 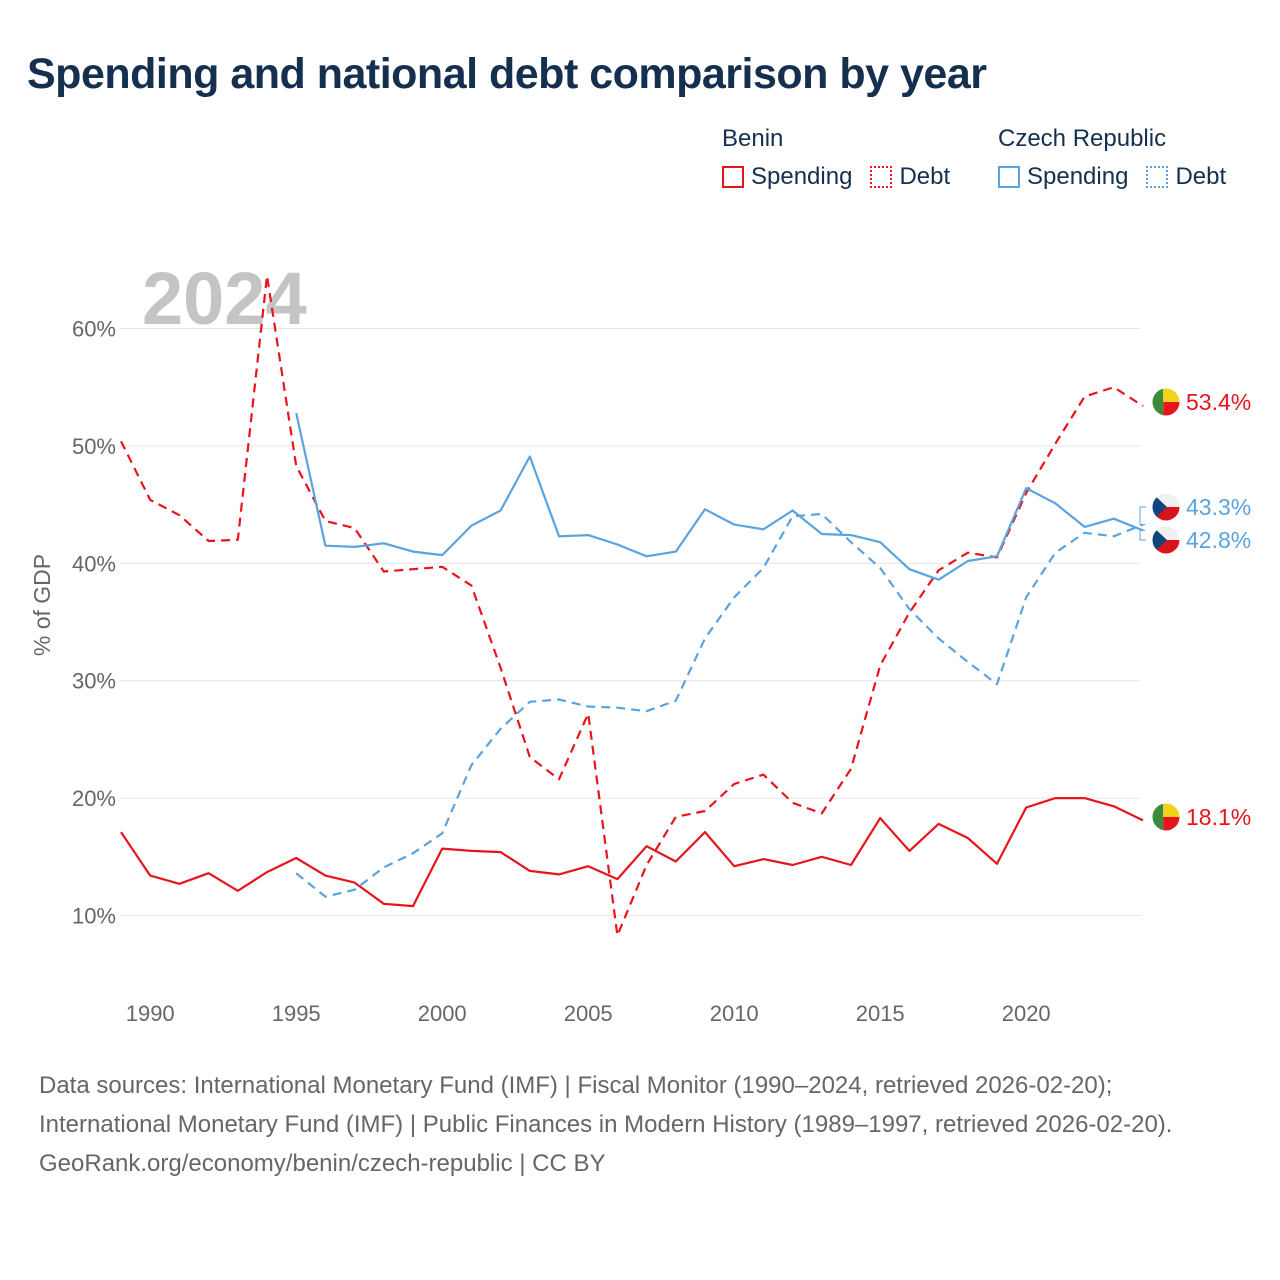 I want to click on y-tick-label: 60%, so click(x=94, y=329).